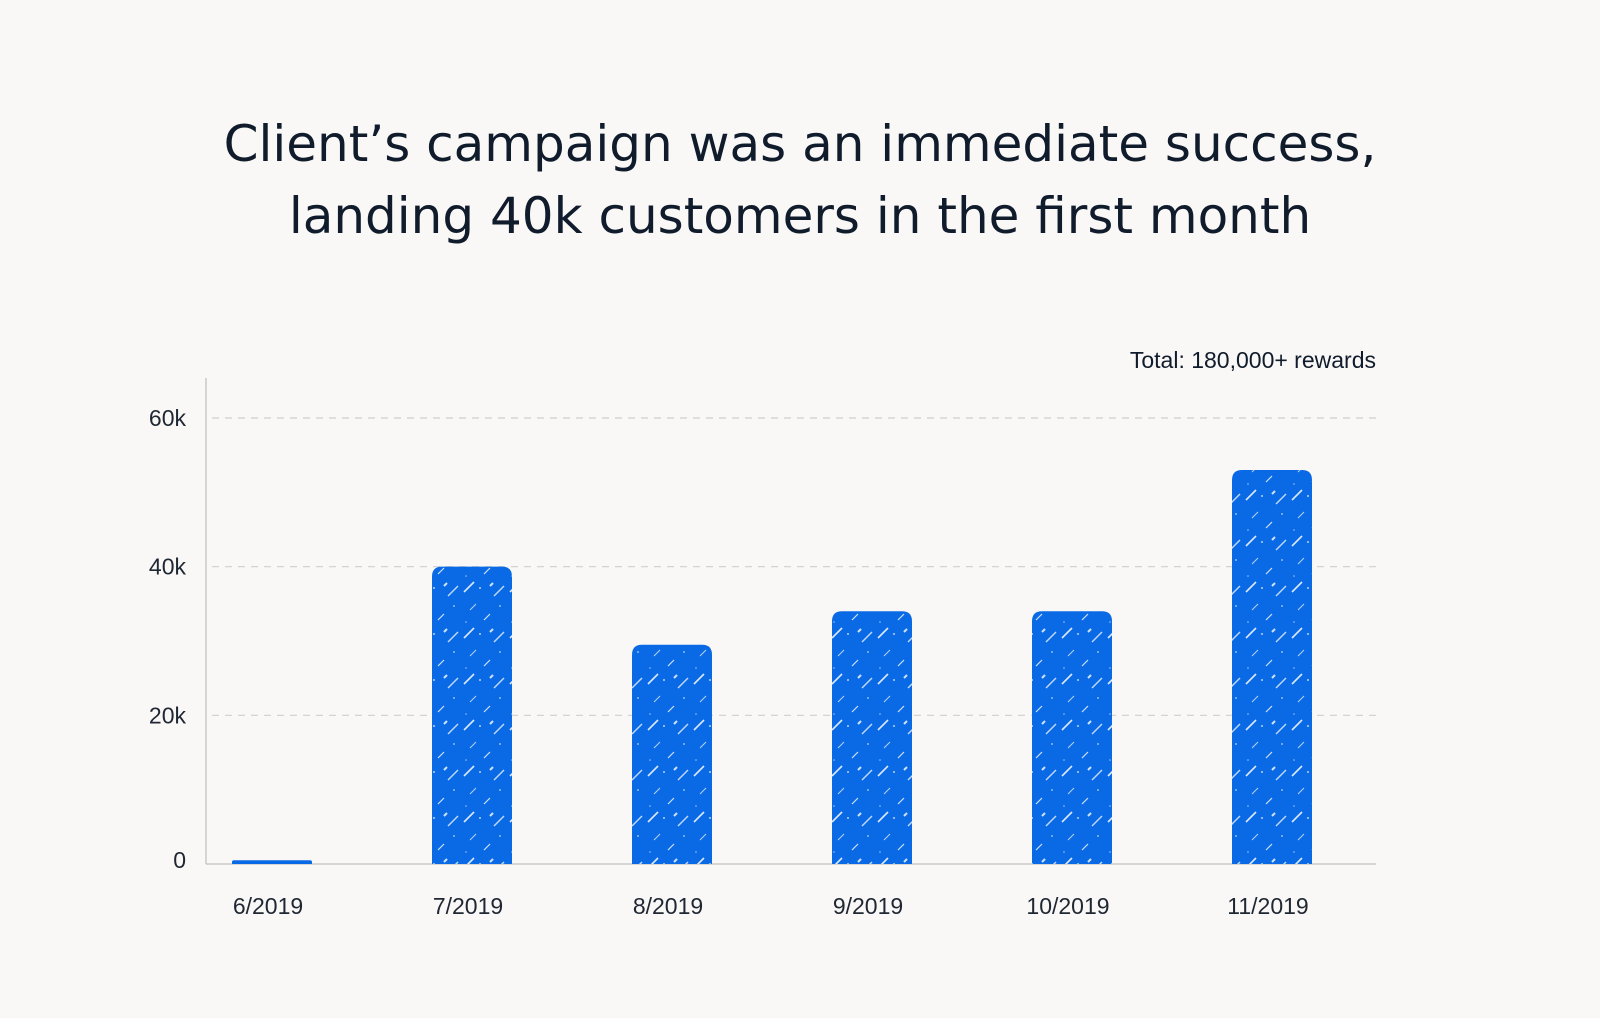 This screenshot has height=1018, width=1600. I want to click on x-tick-label: 7/2019, so click(468, 906).